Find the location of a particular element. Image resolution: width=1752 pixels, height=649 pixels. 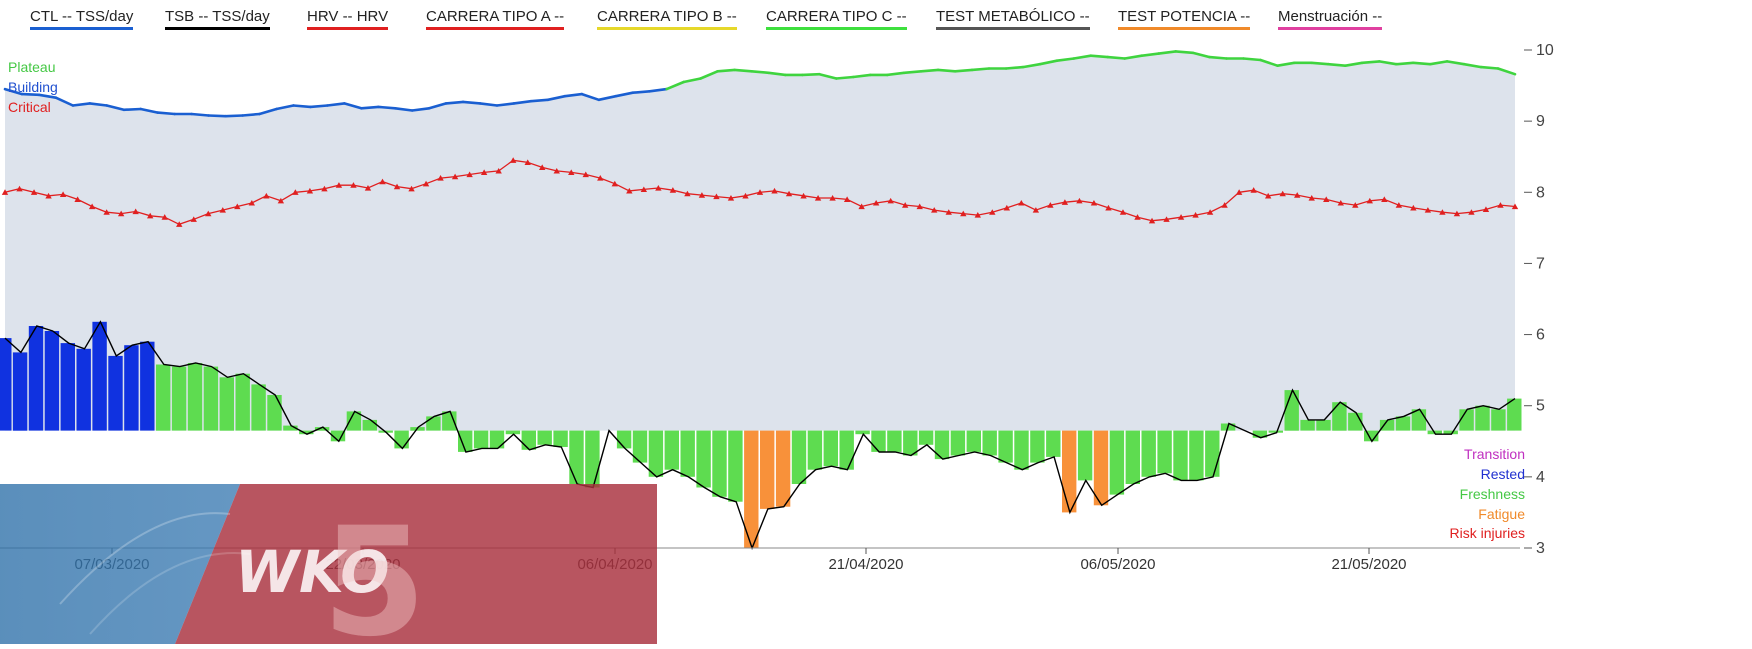

zone-label-transition: Transition is located at coordinates (1494, 454).